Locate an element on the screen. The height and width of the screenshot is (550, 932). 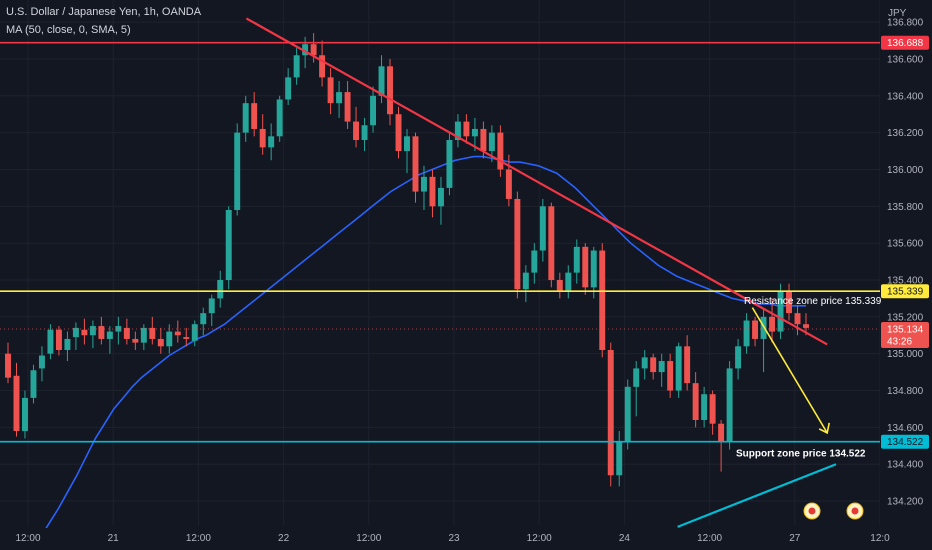
time-tick-label: 24 is located at coordinates (625, 538).